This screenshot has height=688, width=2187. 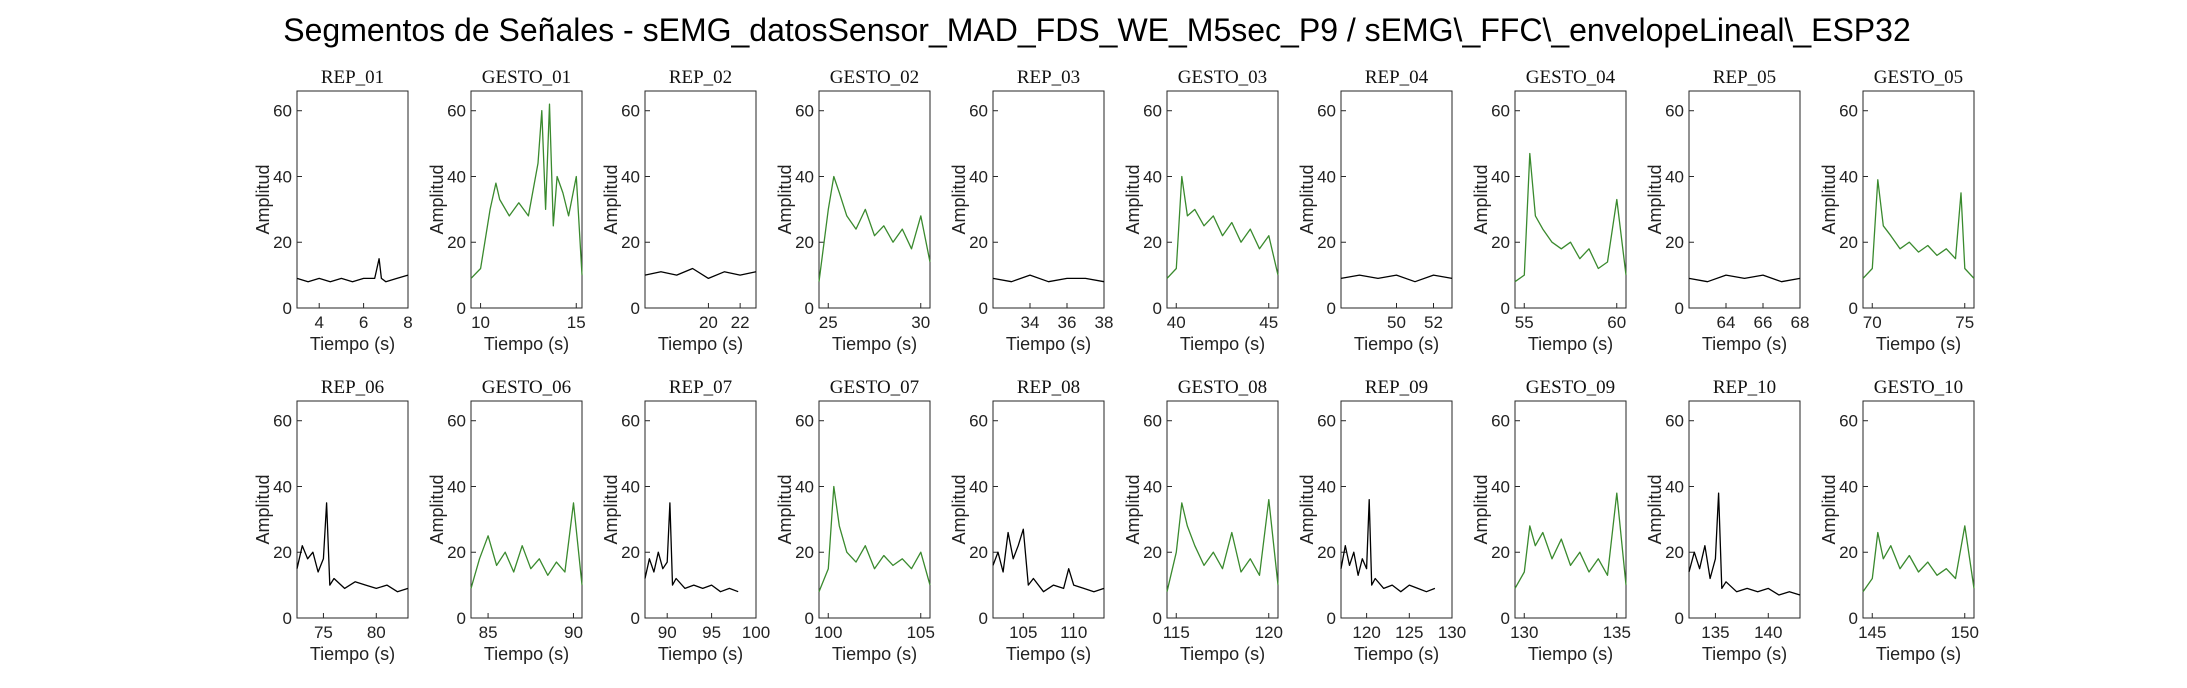 I want to click on panel-title: GESTO_09, so click(x=1570, y=387).